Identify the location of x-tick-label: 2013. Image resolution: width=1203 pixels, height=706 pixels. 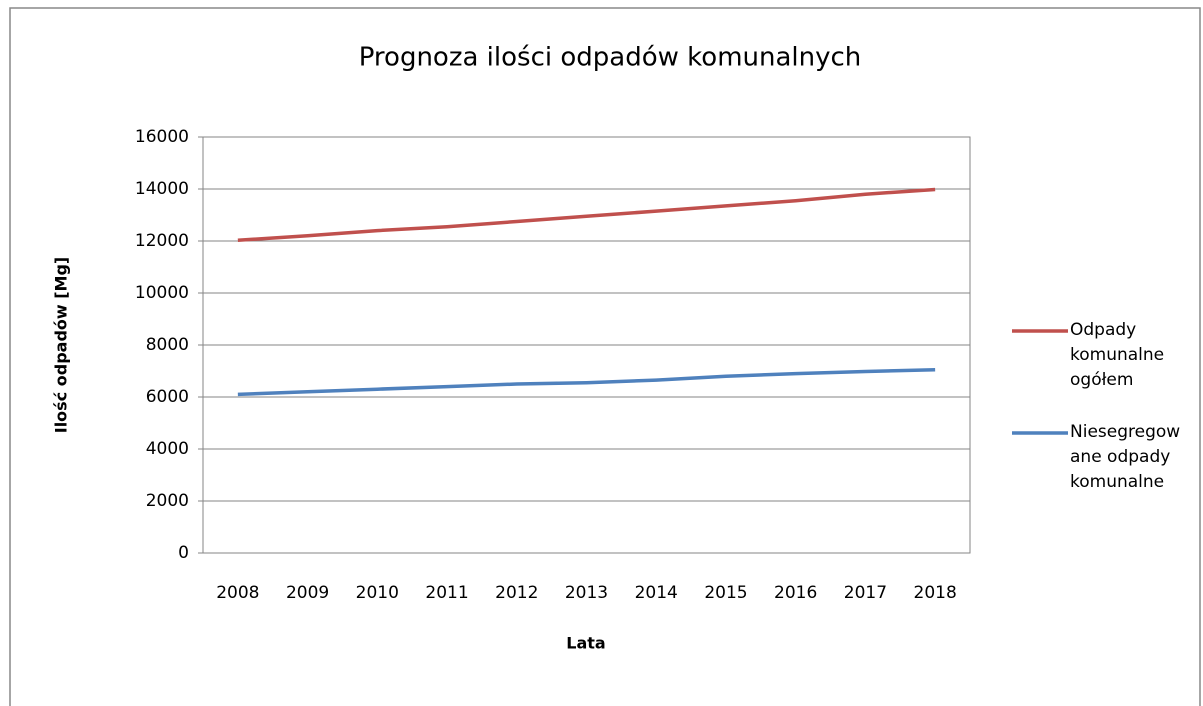
(586, 593).